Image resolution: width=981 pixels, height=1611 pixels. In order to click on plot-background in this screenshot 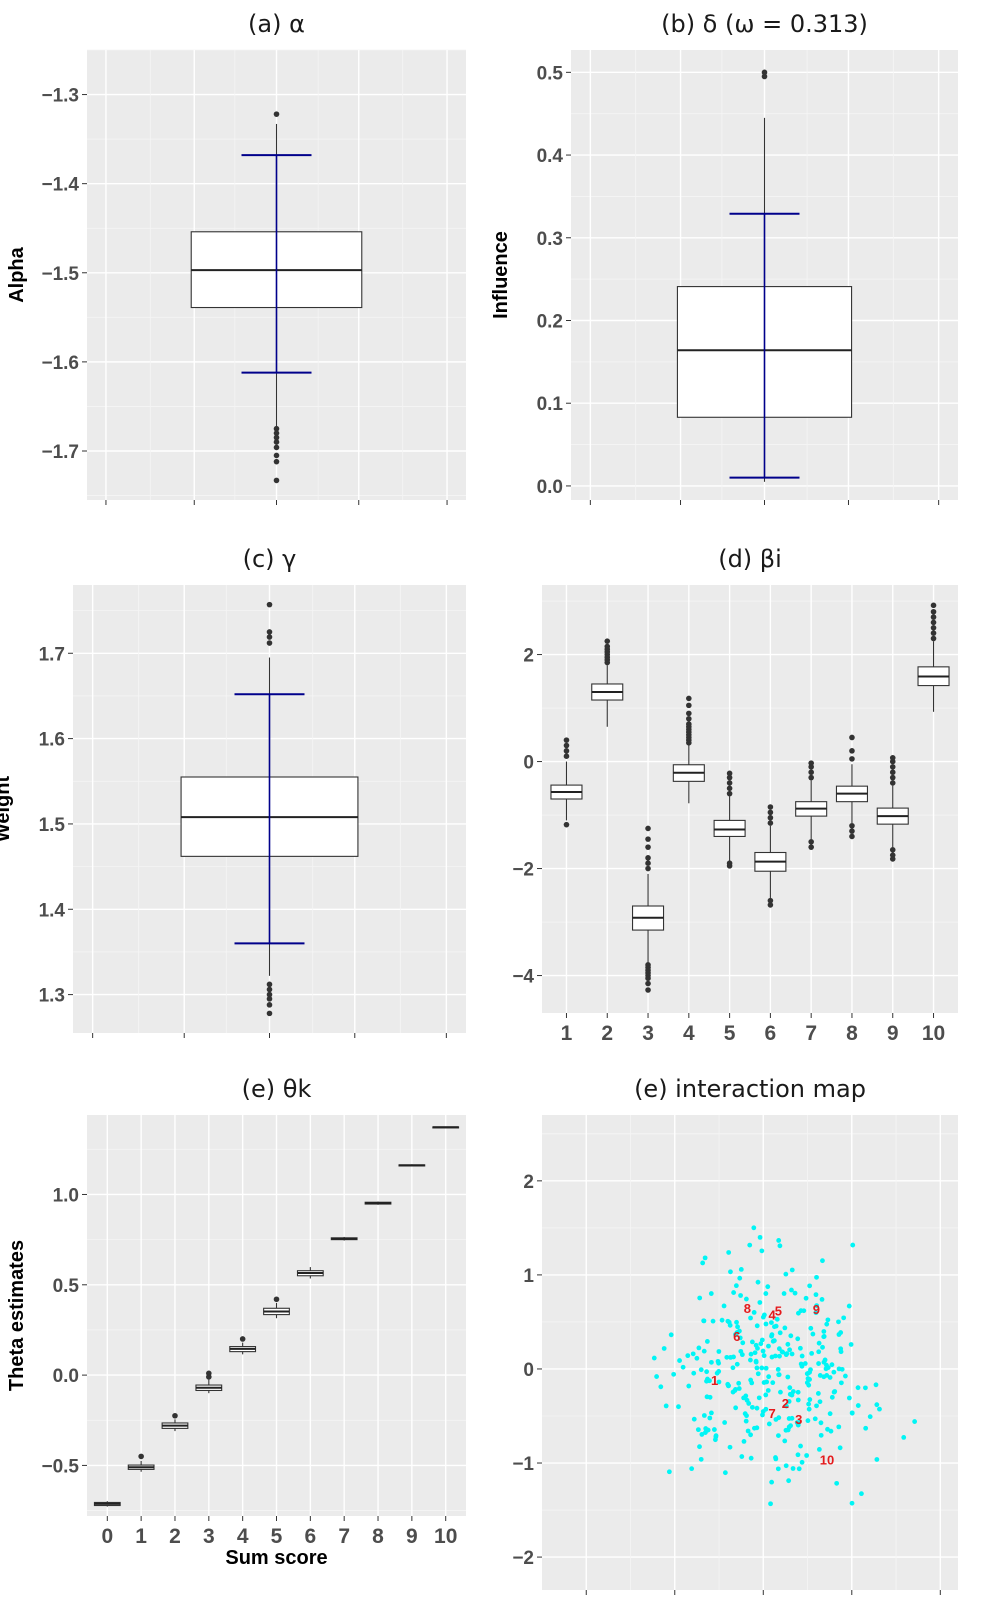, I will do `click(750, 799)`.